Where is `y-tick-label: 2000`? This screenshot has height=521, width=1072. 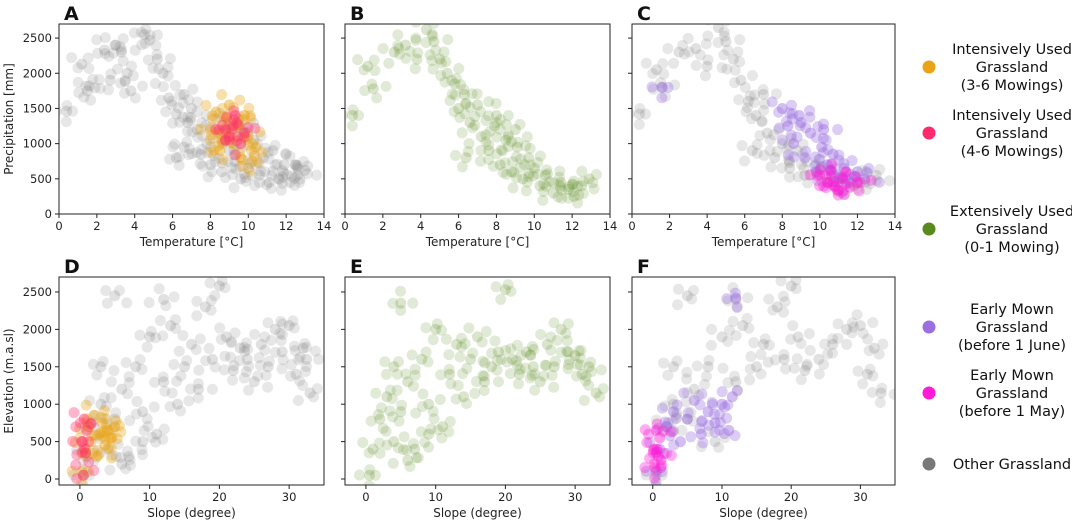
y-tick-label: 2000 is located at coordinates (37, 73).